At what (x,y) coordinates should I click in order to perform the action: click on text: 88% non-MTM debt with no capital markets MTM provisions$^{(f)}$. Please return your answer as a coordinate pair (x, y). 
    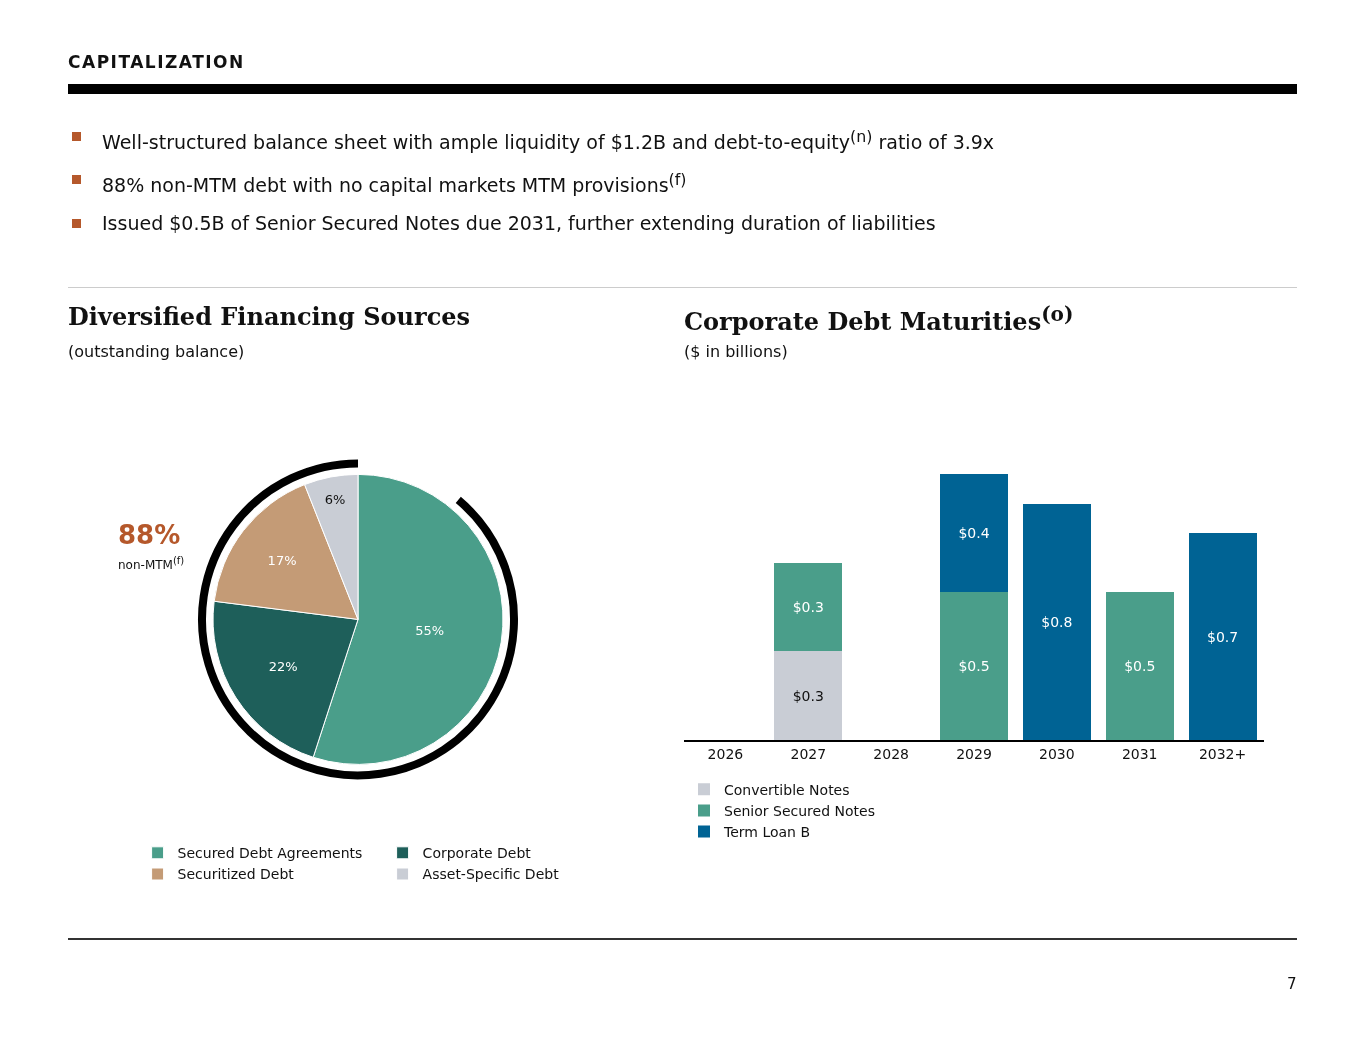
    Looking at the image, I should click on (394, 184).